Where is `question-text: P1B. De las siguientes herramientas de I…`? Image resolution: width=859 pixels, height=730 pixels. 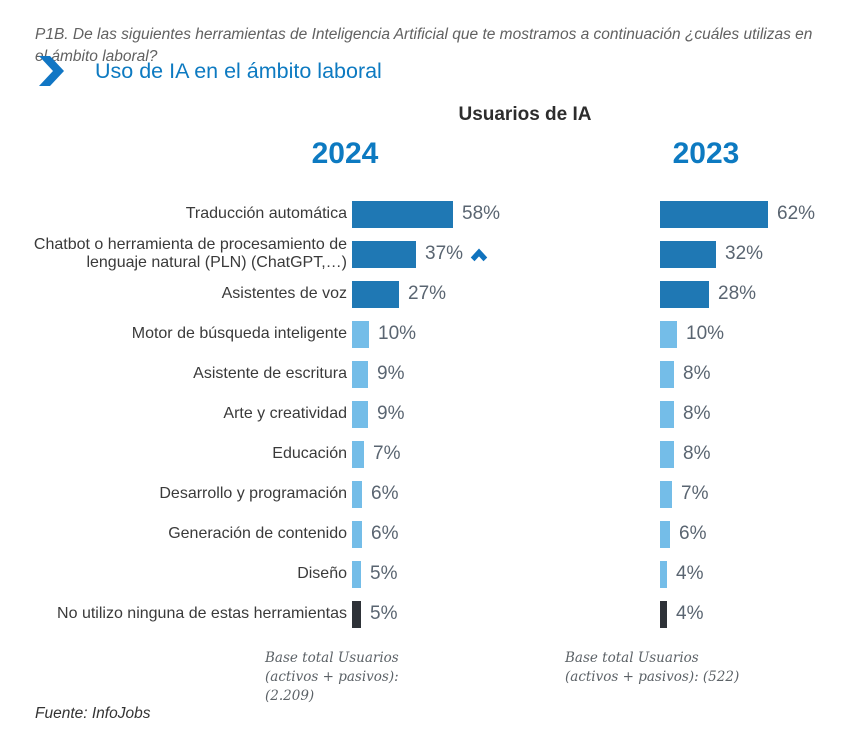
question-text: P1B. De las siguientes herramientas de I… is located at coordinates (424, 45).